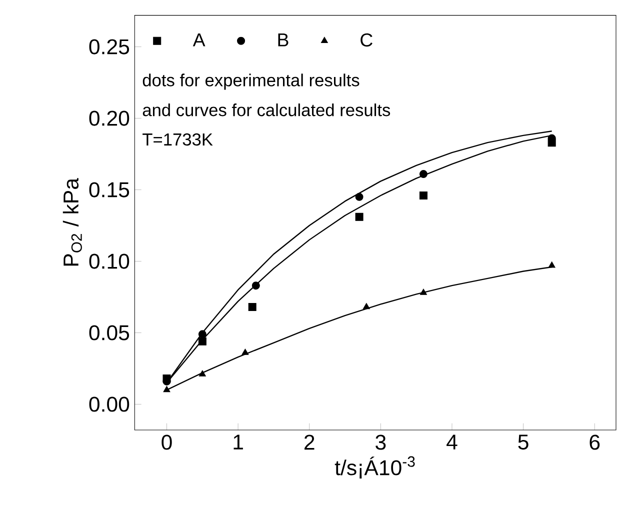  What do you see at coordinates (72, 222) in the screenshot?
I see `y-axis-title: P$_{O2}$ / kPa` at bounding box center [72, 222].